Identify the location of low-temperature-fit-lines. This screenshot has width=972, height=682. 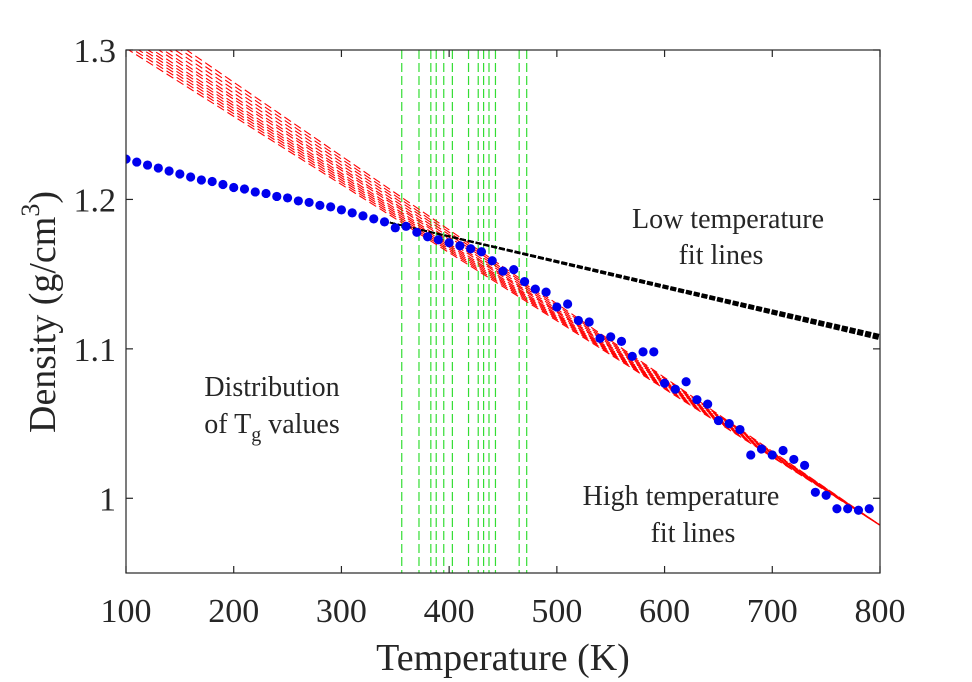
(634, 281).